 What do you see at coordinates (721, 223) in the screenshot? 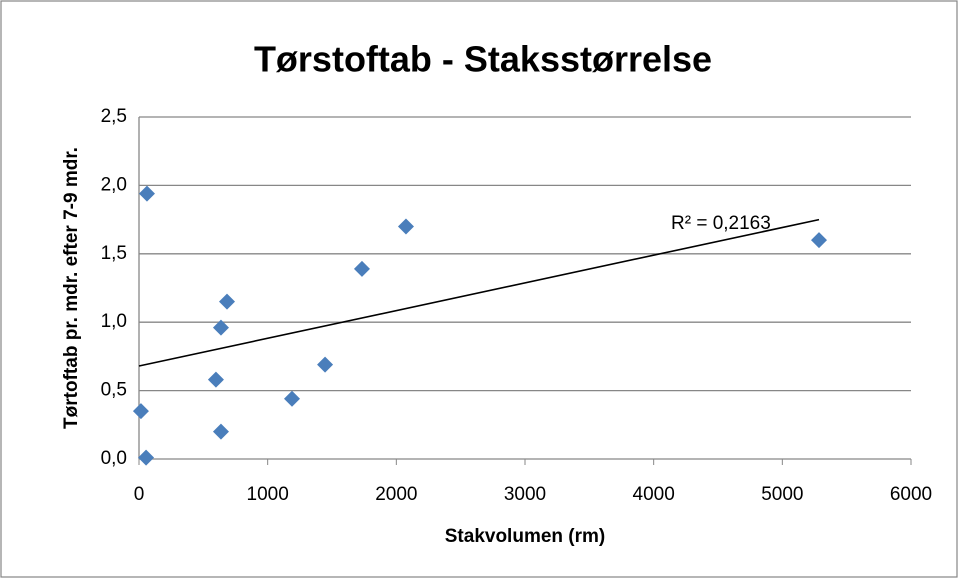
I see `trendline-label: R² = 0,2163` at bounding box center [721, 223].